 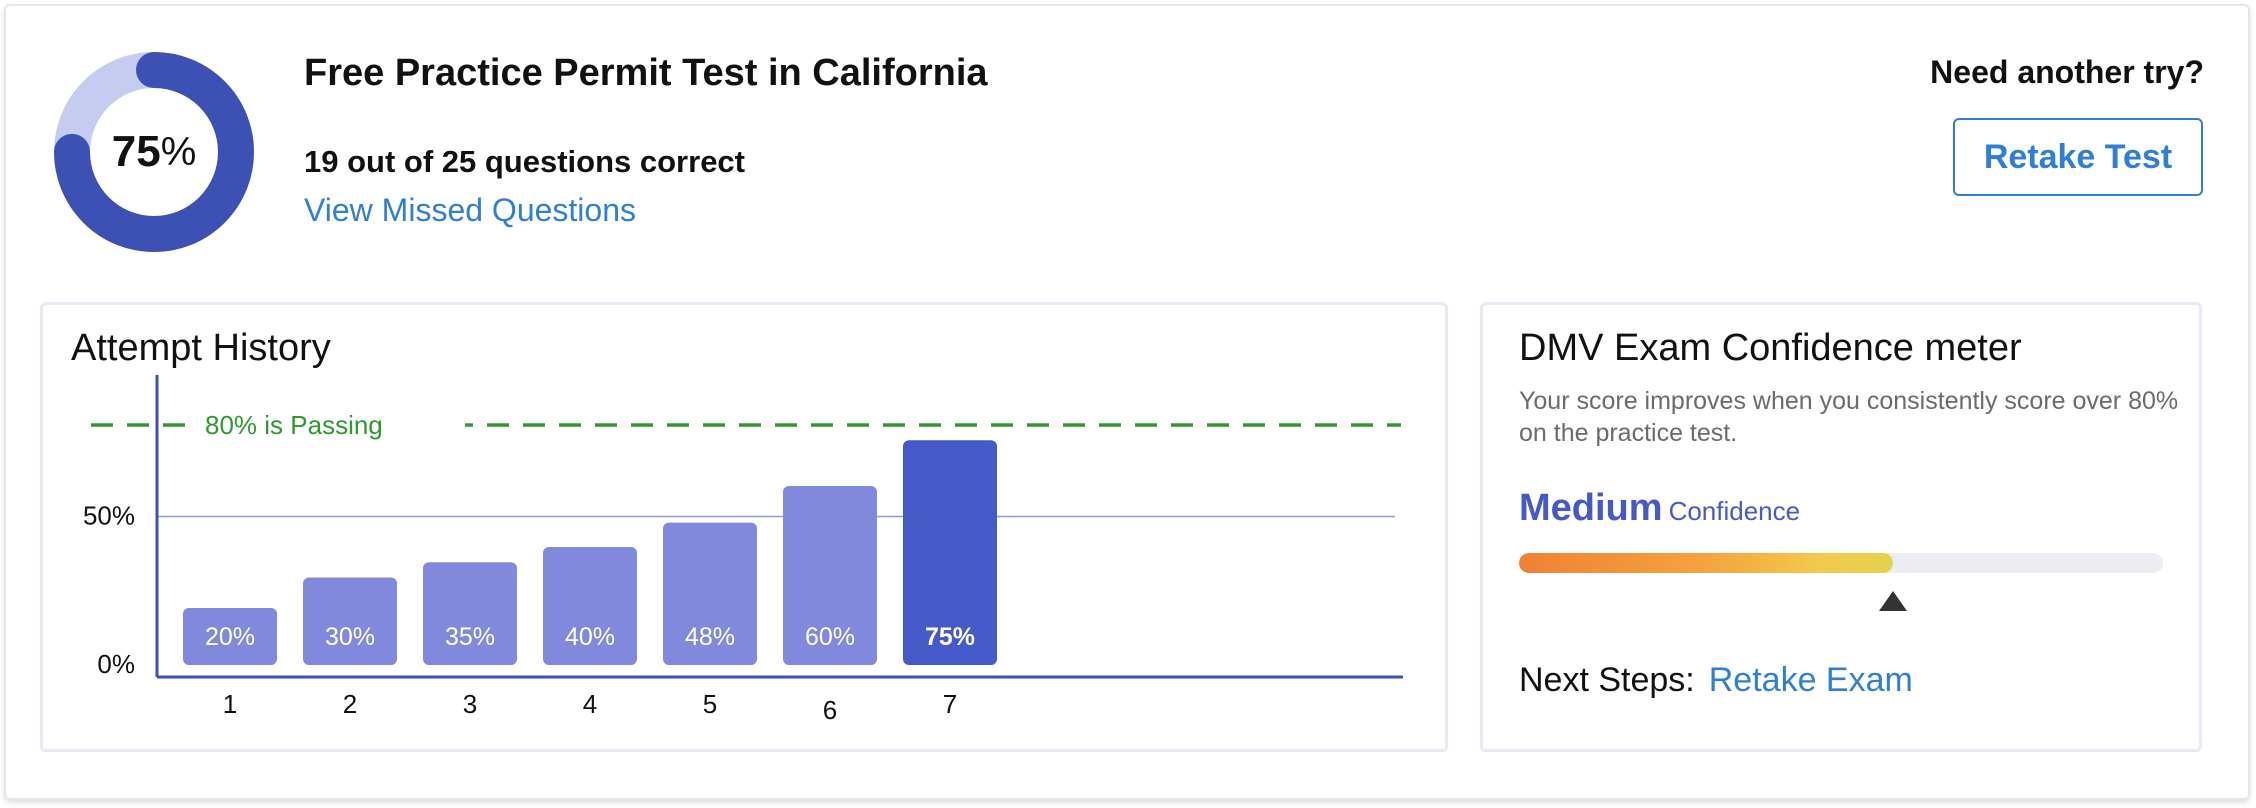 I want to click on confidence-level-suffix: Confidence, so click(x=1734, y=511).